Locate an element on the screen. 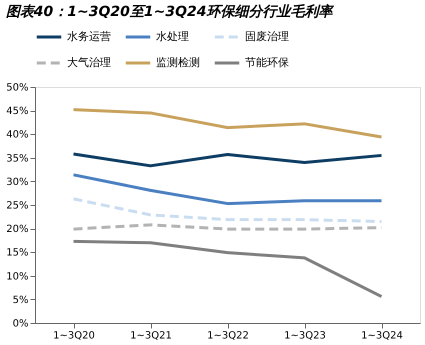  y-tick-label: 50% is located at coordinates (17, 88).